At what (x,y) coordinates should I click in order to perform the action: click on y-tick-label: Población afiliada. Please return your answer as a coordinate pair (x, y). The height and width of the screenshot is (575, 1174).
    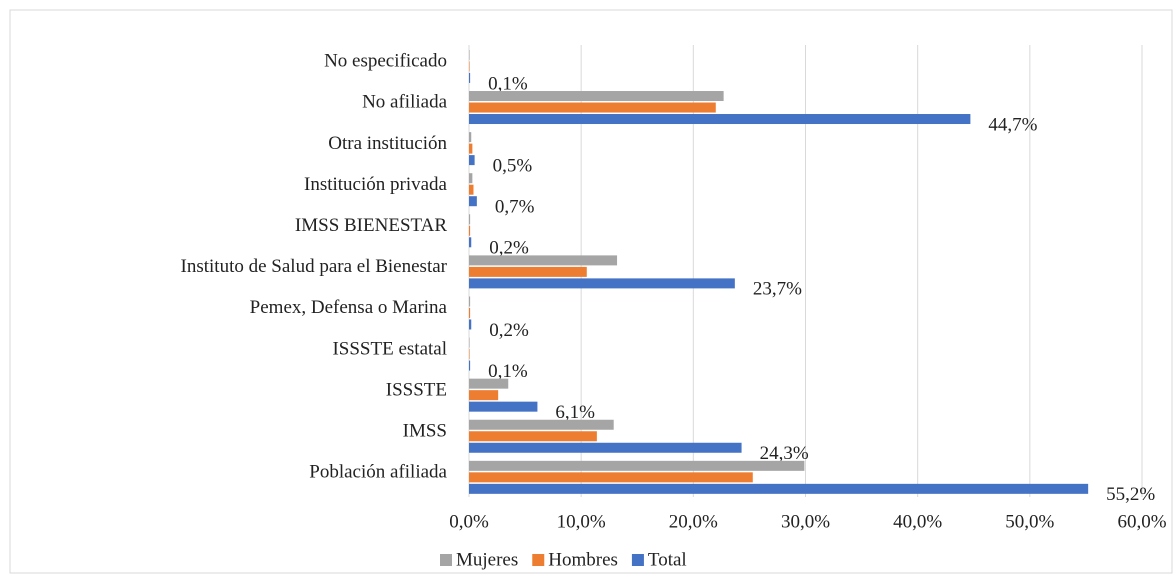
    Looking at the image, I should click on (378, 472).